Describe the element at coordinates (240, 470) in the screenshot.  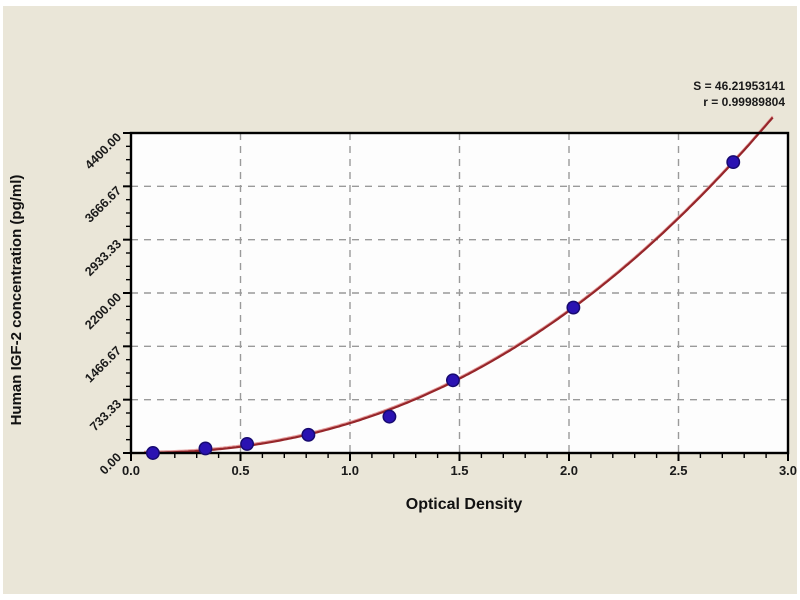
I see `x-axis-tick-label: 0.5` at that location.